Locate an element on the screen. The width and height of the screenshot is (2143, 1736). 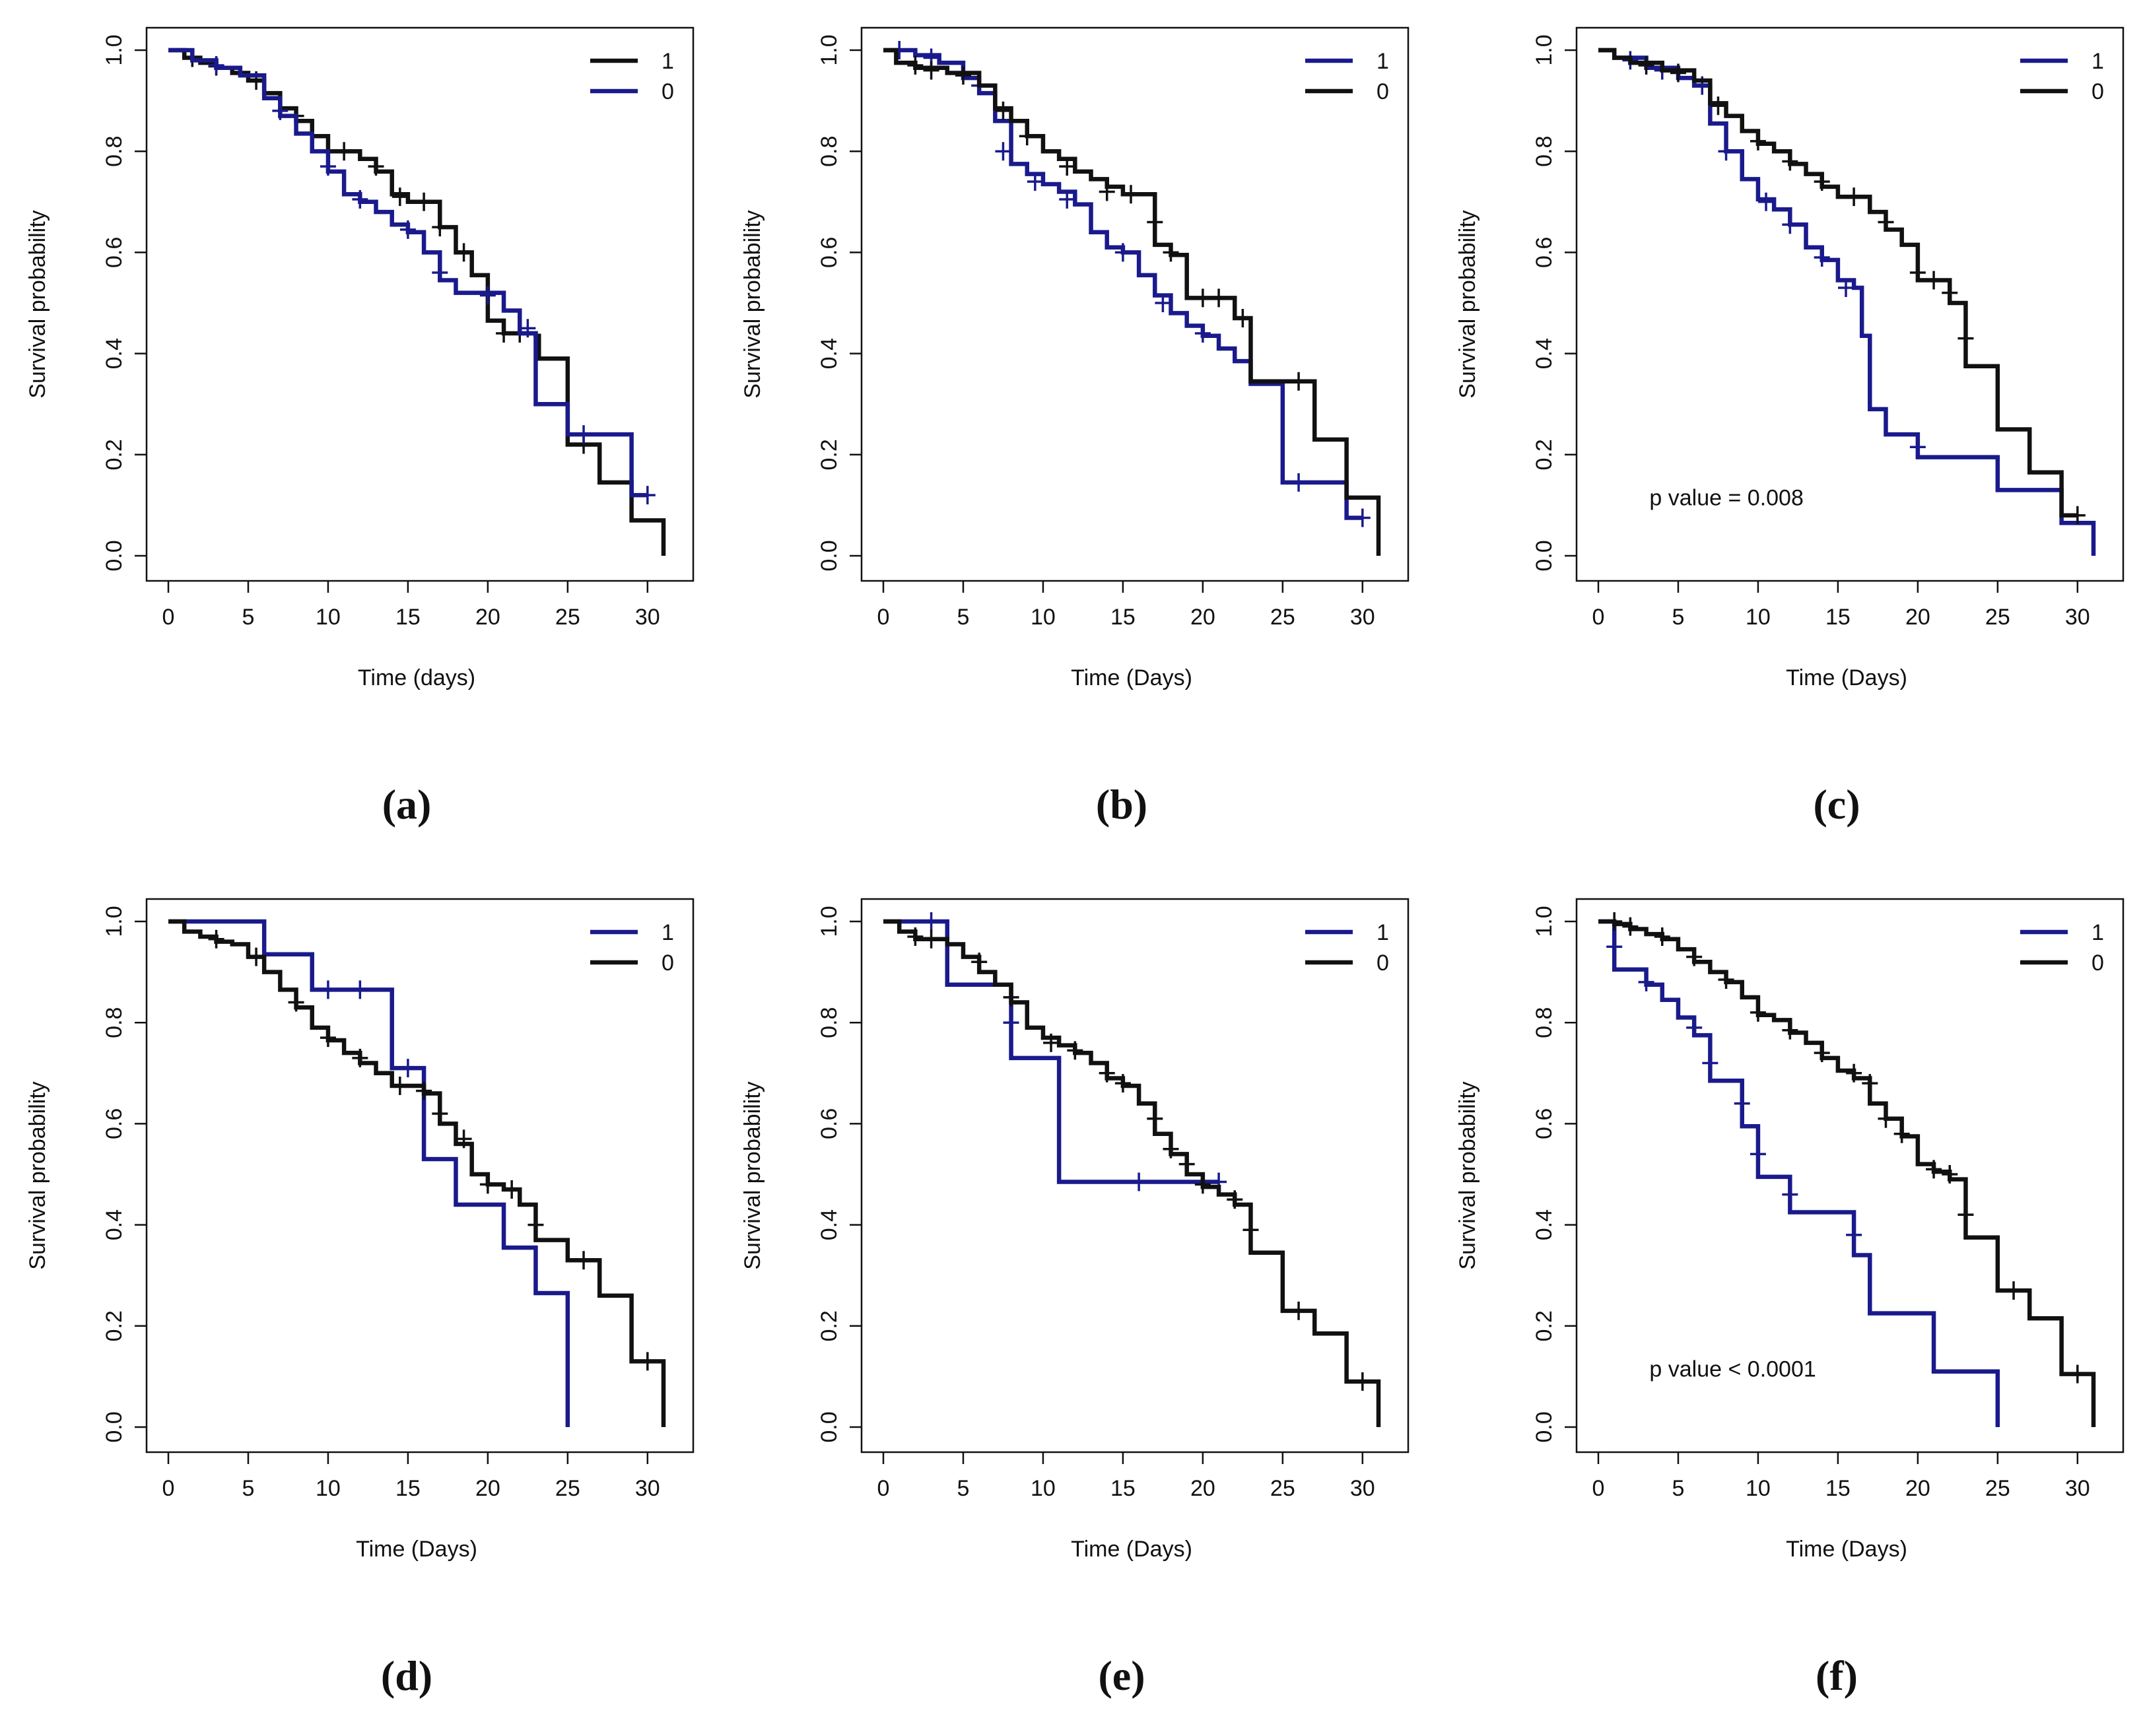
x-axis-label: Time (days) is located at coordinates (416, 677).